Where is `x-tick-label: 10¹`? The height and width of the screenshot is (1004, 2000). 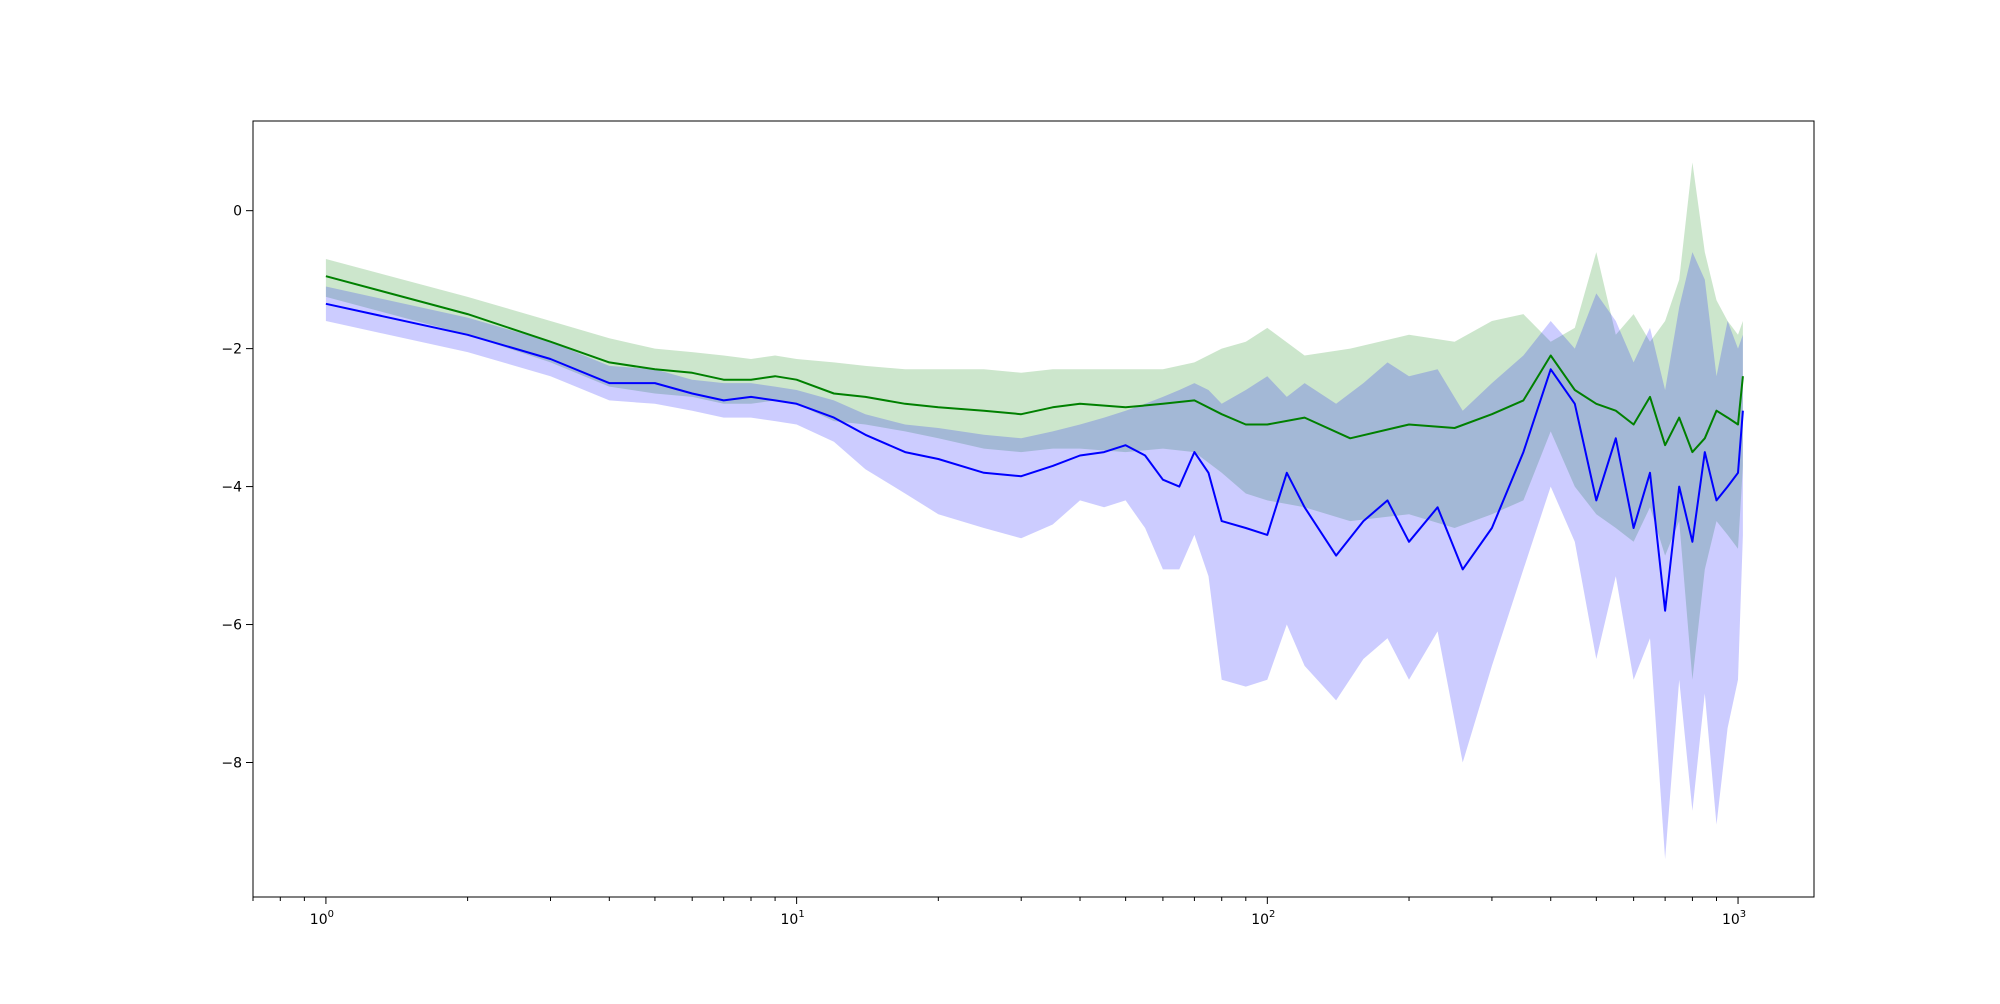
x-tick-label: 10¹ is located at coordinates (793, 918).